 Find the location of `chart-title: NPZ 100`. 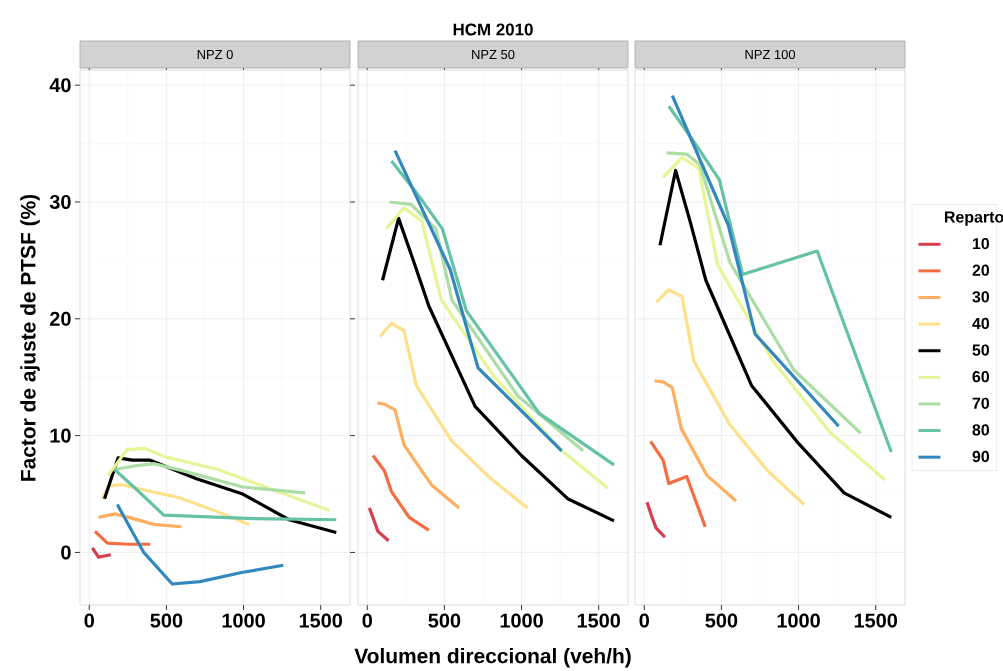

chart-title: NPZ 100 is located at coordinates (770, 54).